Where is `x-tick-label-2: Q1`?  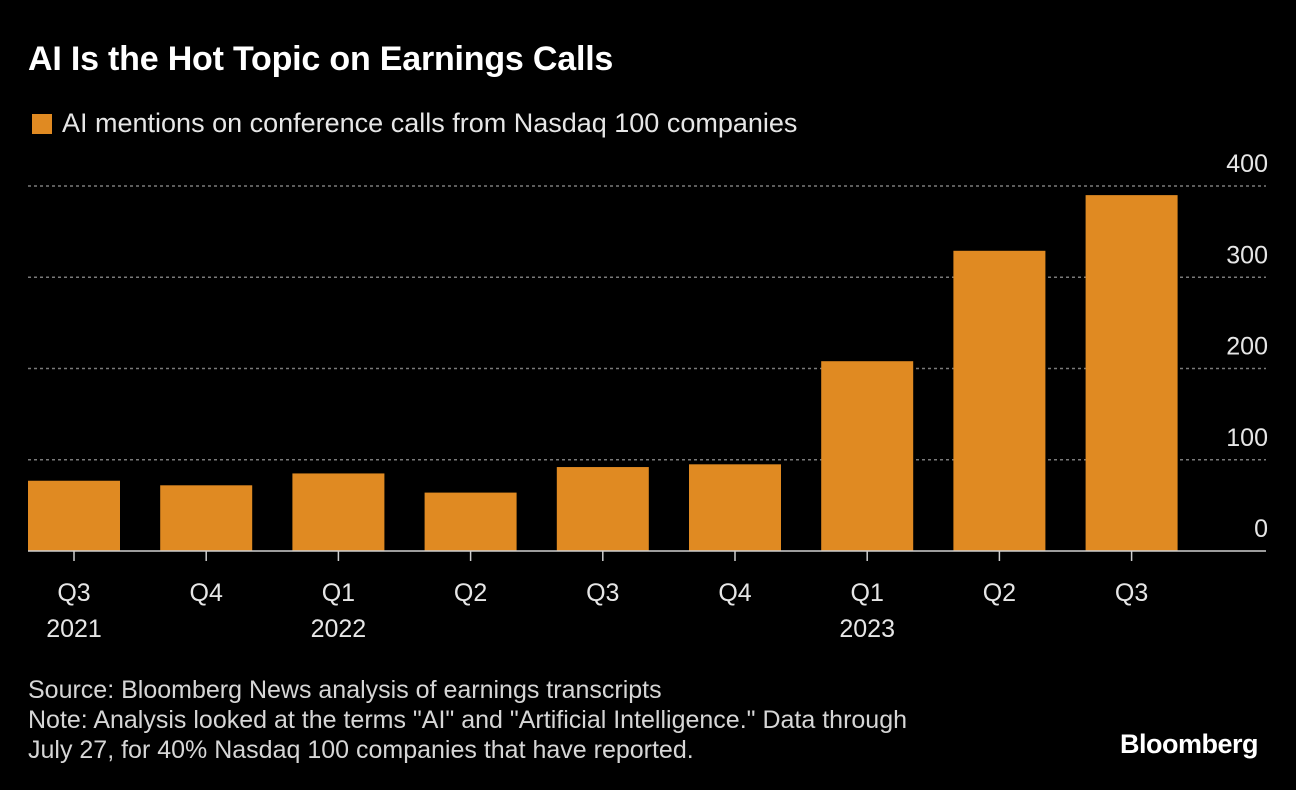
x-tick-label-2: Q1 is located at coordinates (338, 593).